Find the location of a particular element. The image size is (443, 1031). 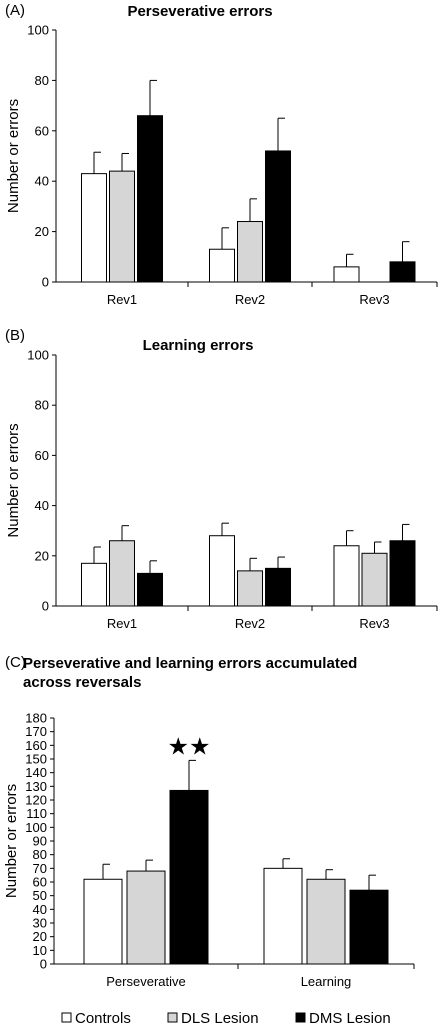

y-tick-label: 120 is located at coordinates (36, 800).